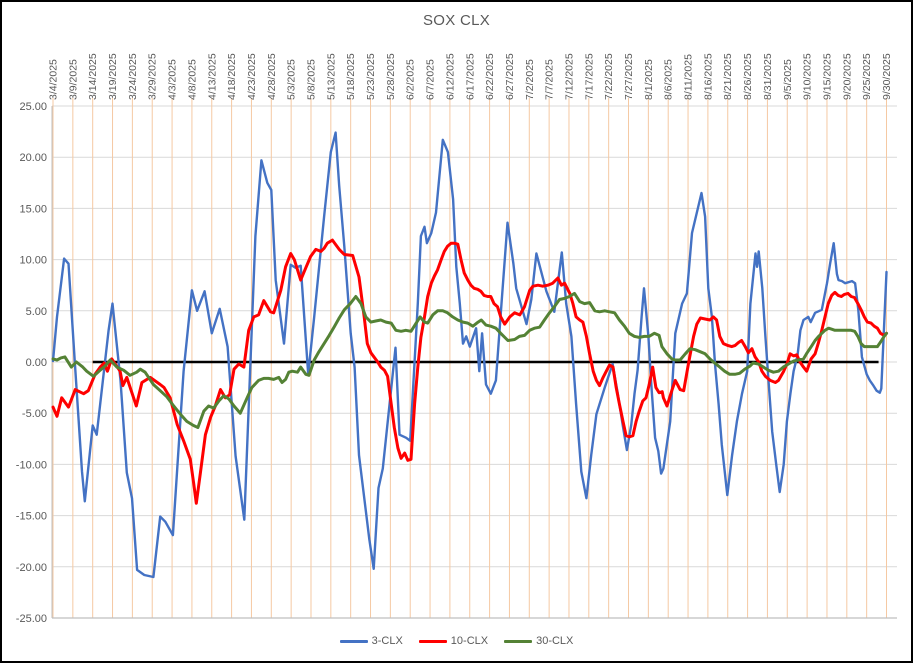 Image resolution: width=913 pixels, height=663 pixels. What do you see at coordinates (93, 76) in the screenshot?
I see `x-tick-label: 3/14/2025` at bounding box center [93, 76].